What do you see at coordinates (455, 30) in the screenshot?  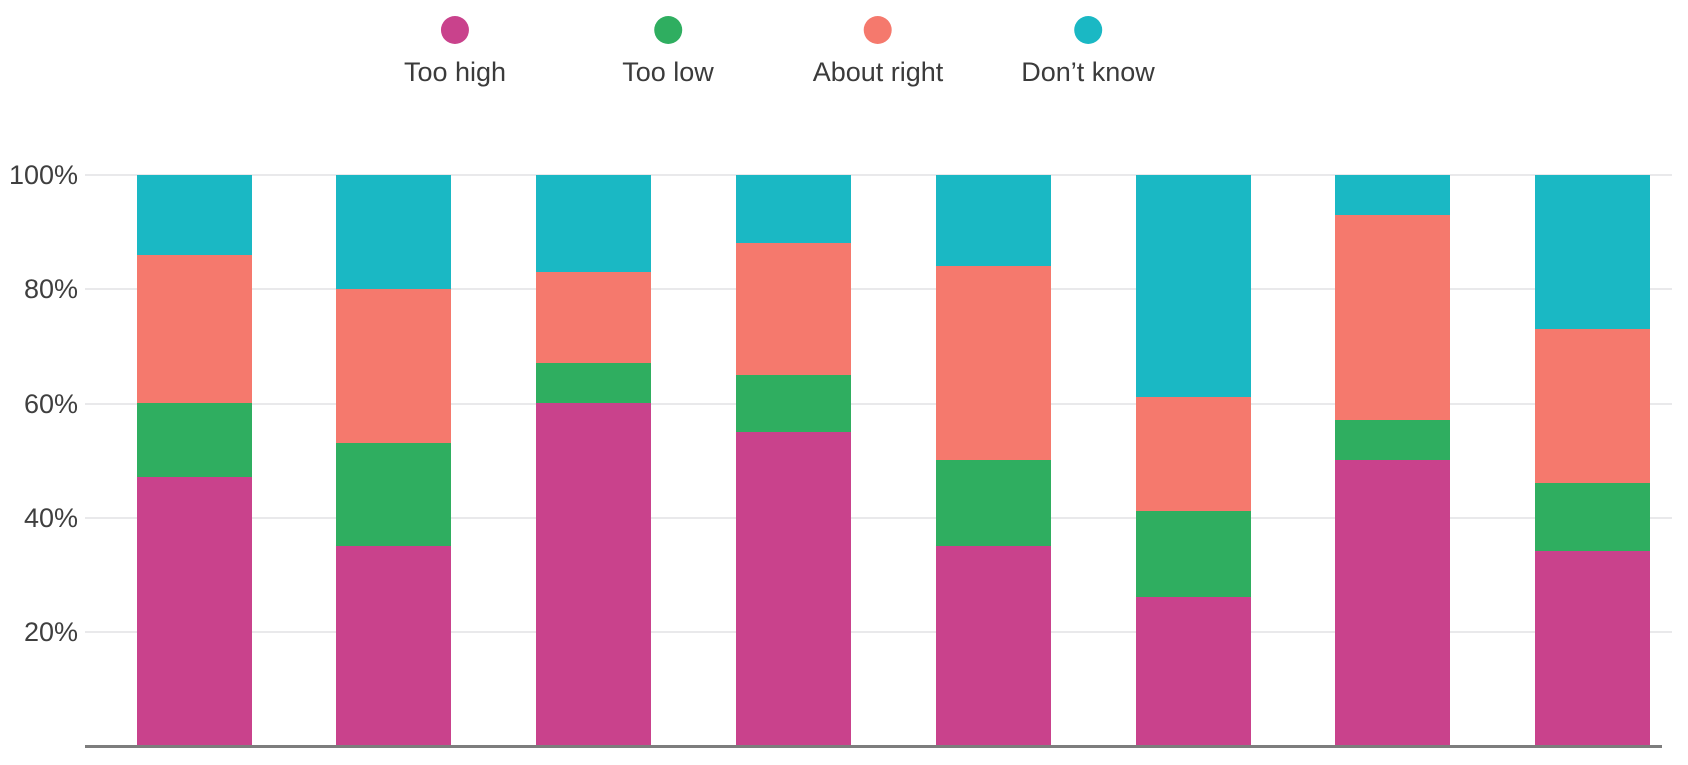 I see `legend-dot-too-high` at bounding box center [455, 30].